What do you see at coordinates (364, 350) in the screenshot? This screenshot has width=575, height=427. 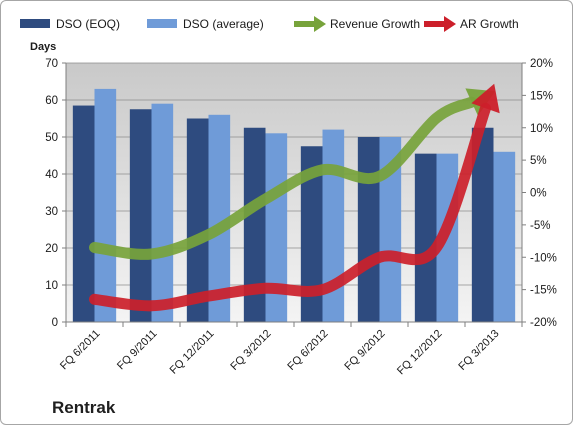 I see `x-tick-label: FQ 9/2012` at bounding box center [364, 350].